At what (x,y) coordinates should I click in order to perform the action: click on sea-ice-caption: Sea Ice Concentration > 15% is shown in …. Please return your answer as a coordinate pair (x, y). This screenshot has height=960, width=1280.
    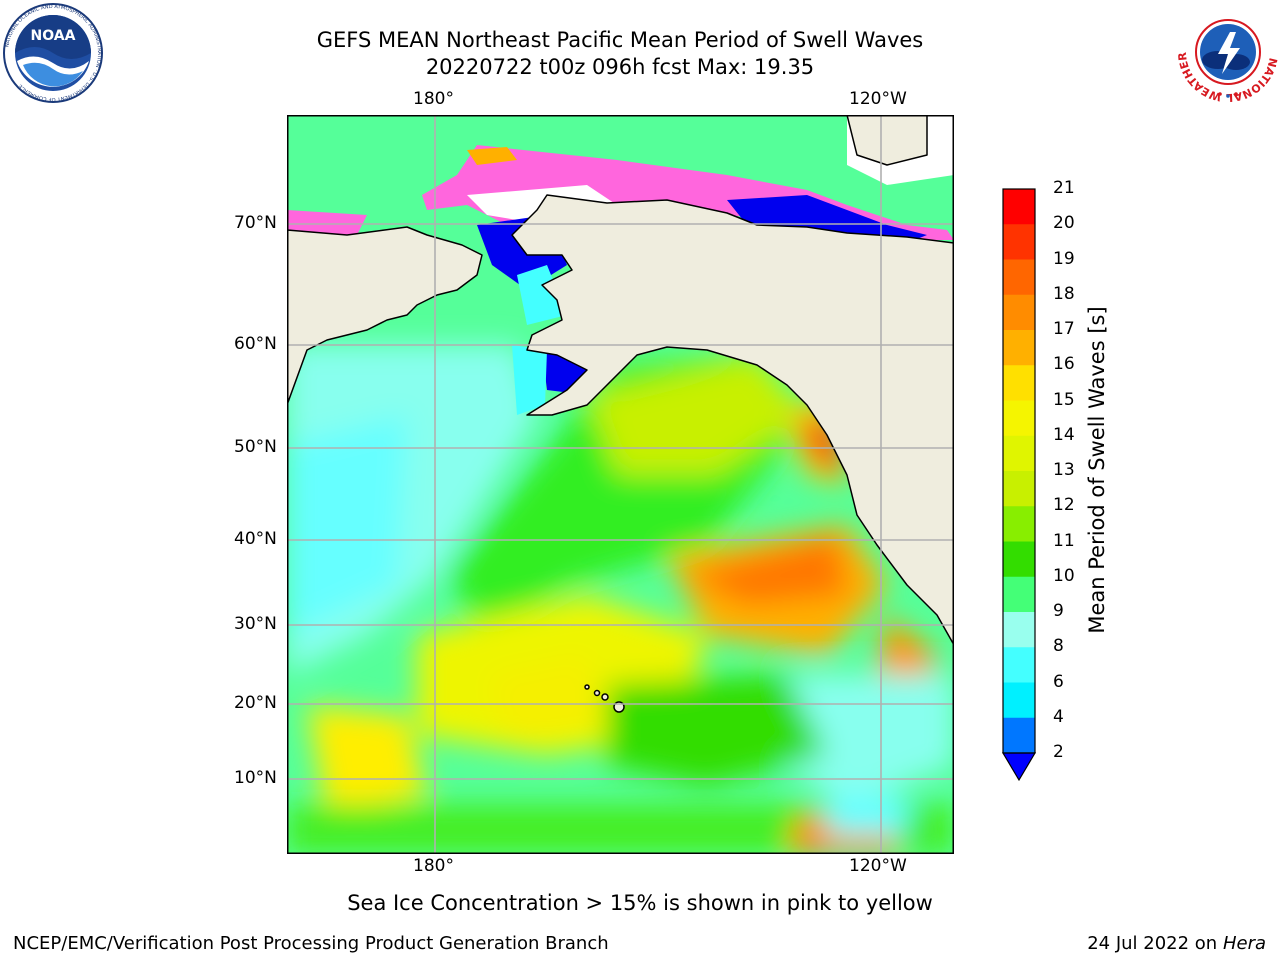
    Looking at the image, I should click on (640, 903).